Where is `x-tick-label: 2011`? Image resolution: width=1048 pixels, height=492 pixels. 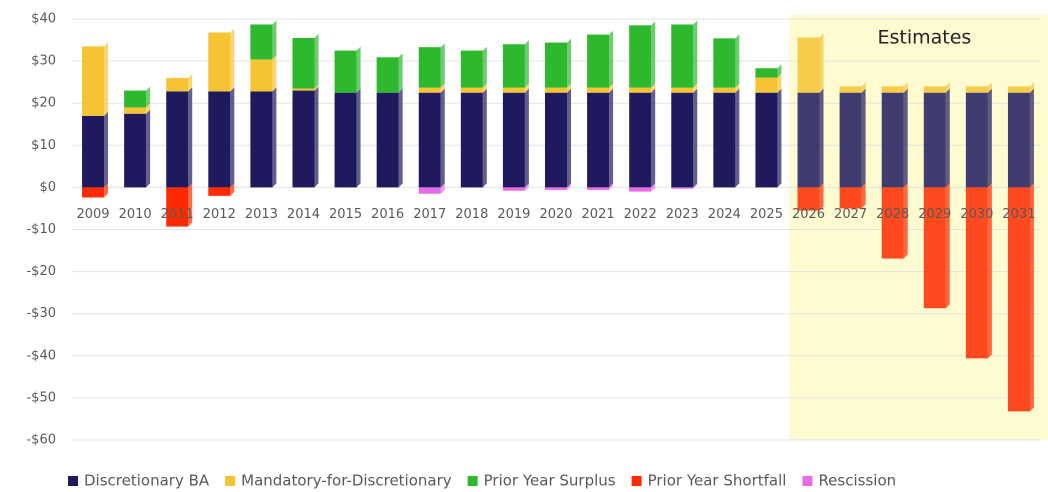
x-tick-label: 2011 is located at coordinates (177, 214).